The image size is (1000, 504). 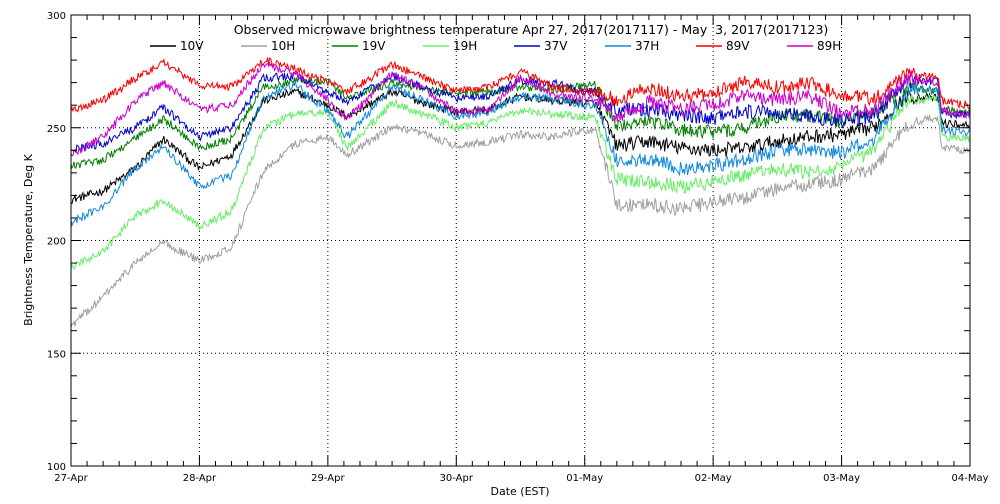 I want to click on y-tick-label: 250, so click(x=56, y=129).